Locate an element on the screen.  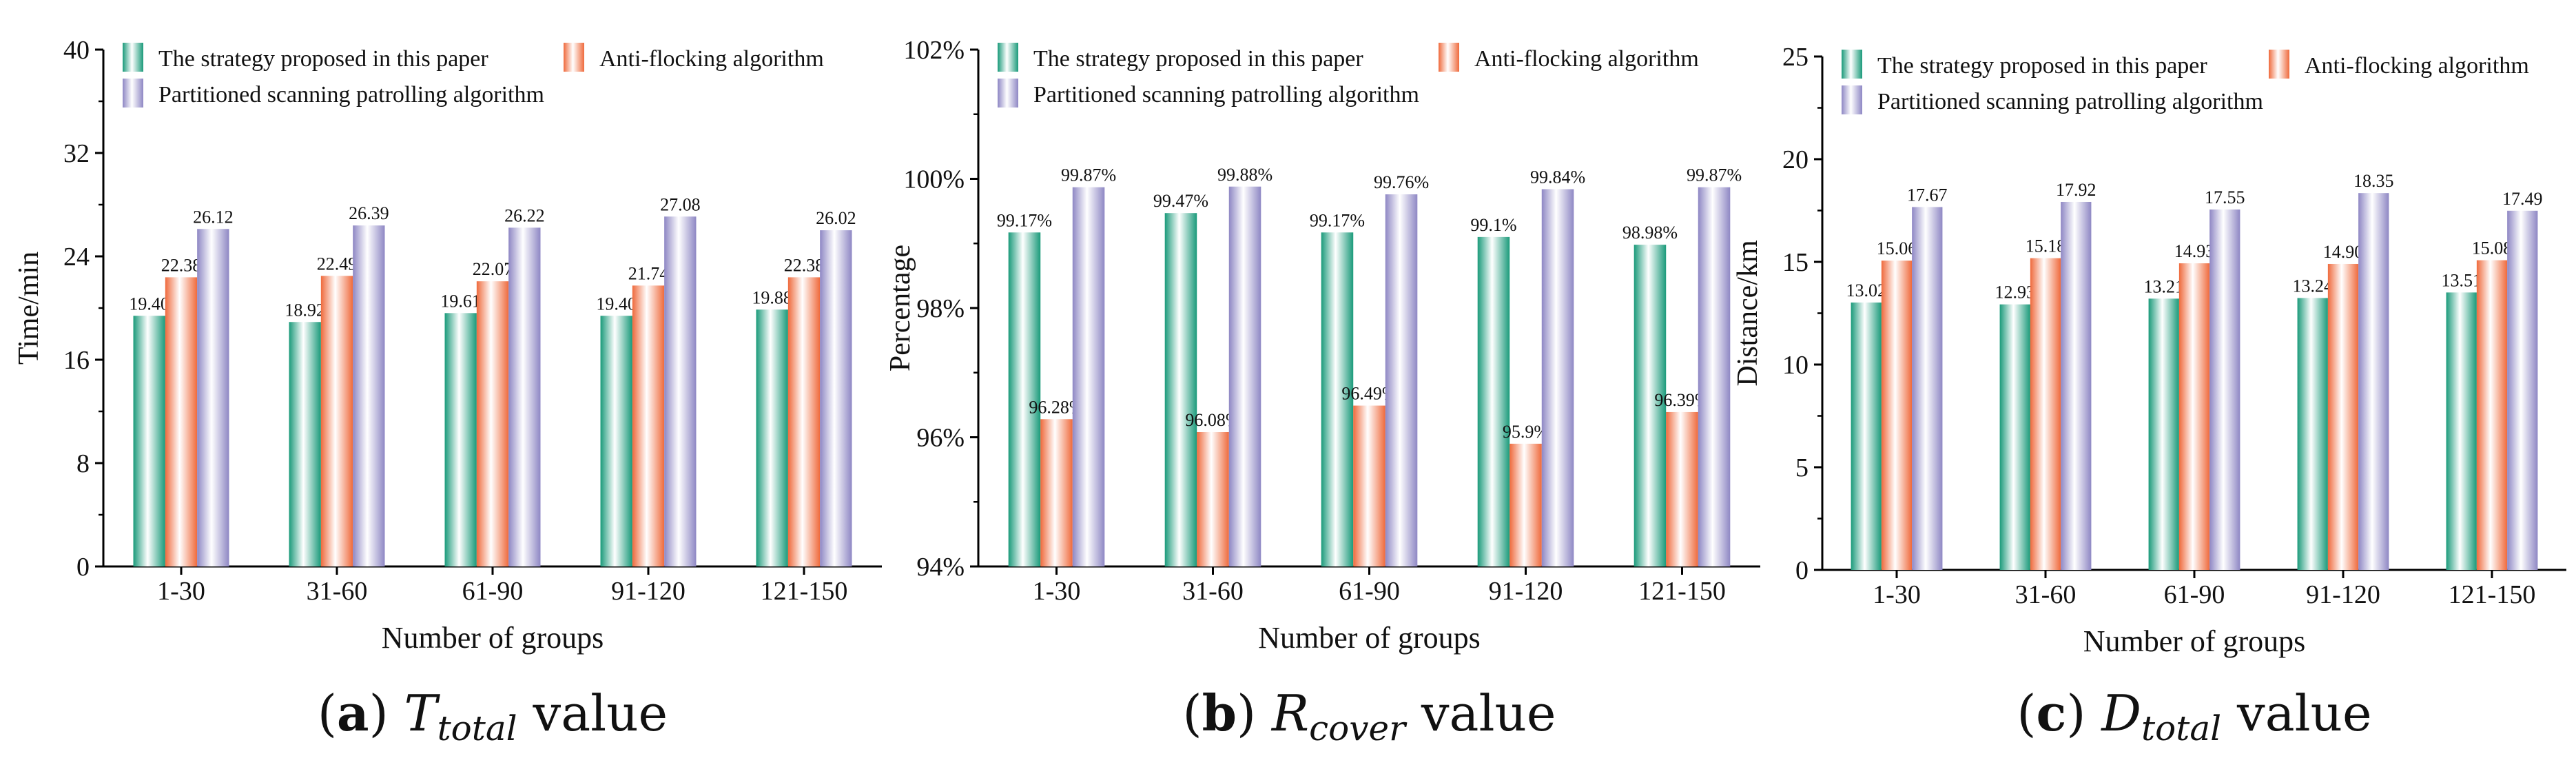
bar-value-label: 14.93 is located at coordinates (2194, 251).